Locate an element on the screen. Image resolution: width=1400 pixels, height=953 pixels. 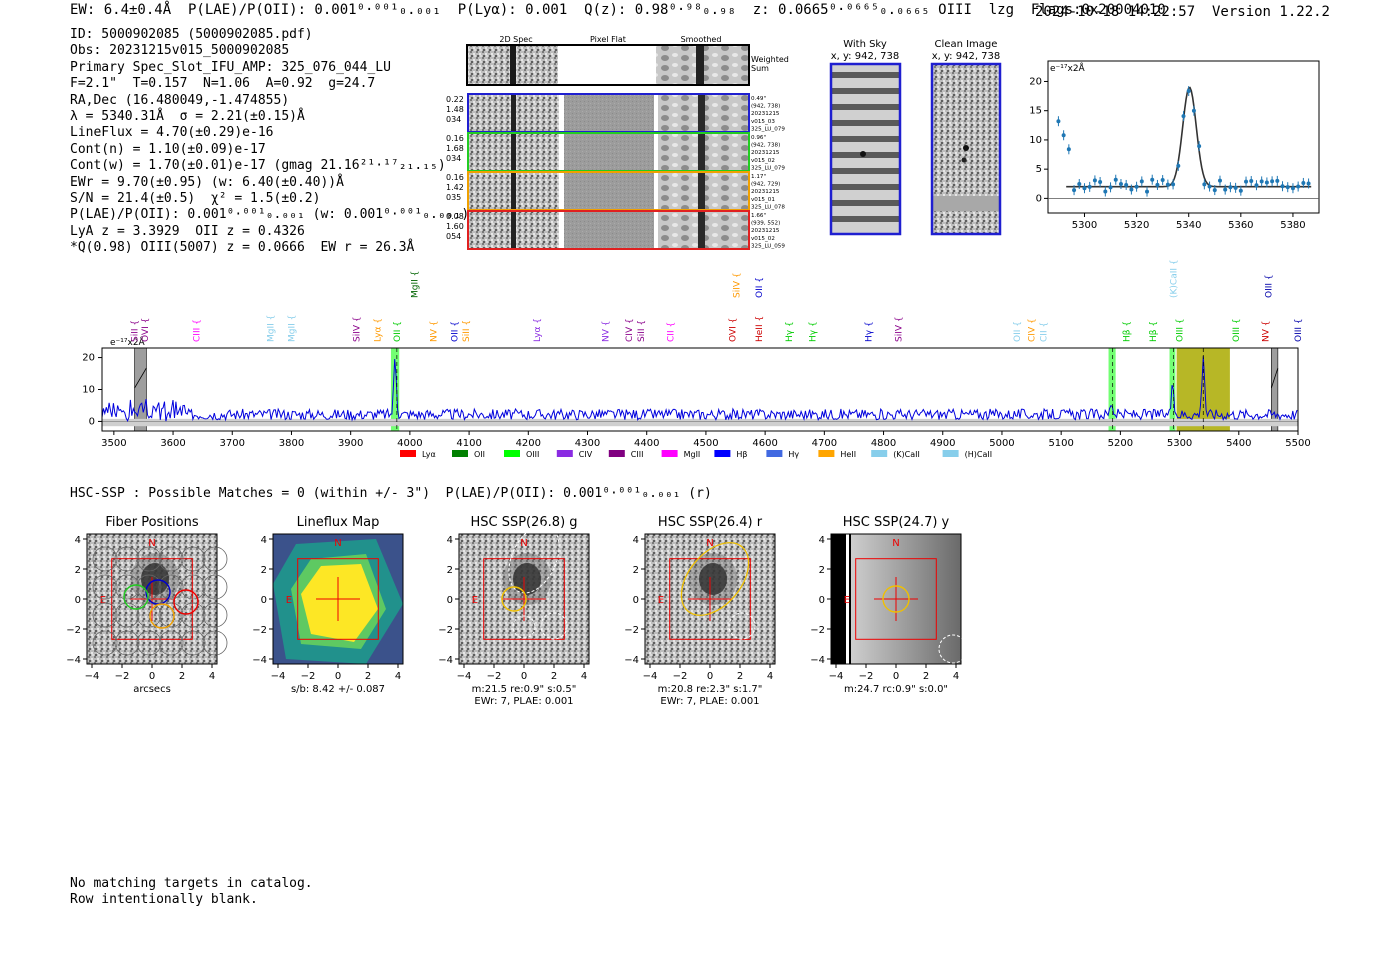
panel-ytick-label: 2 is located at coordinates (78, 570).